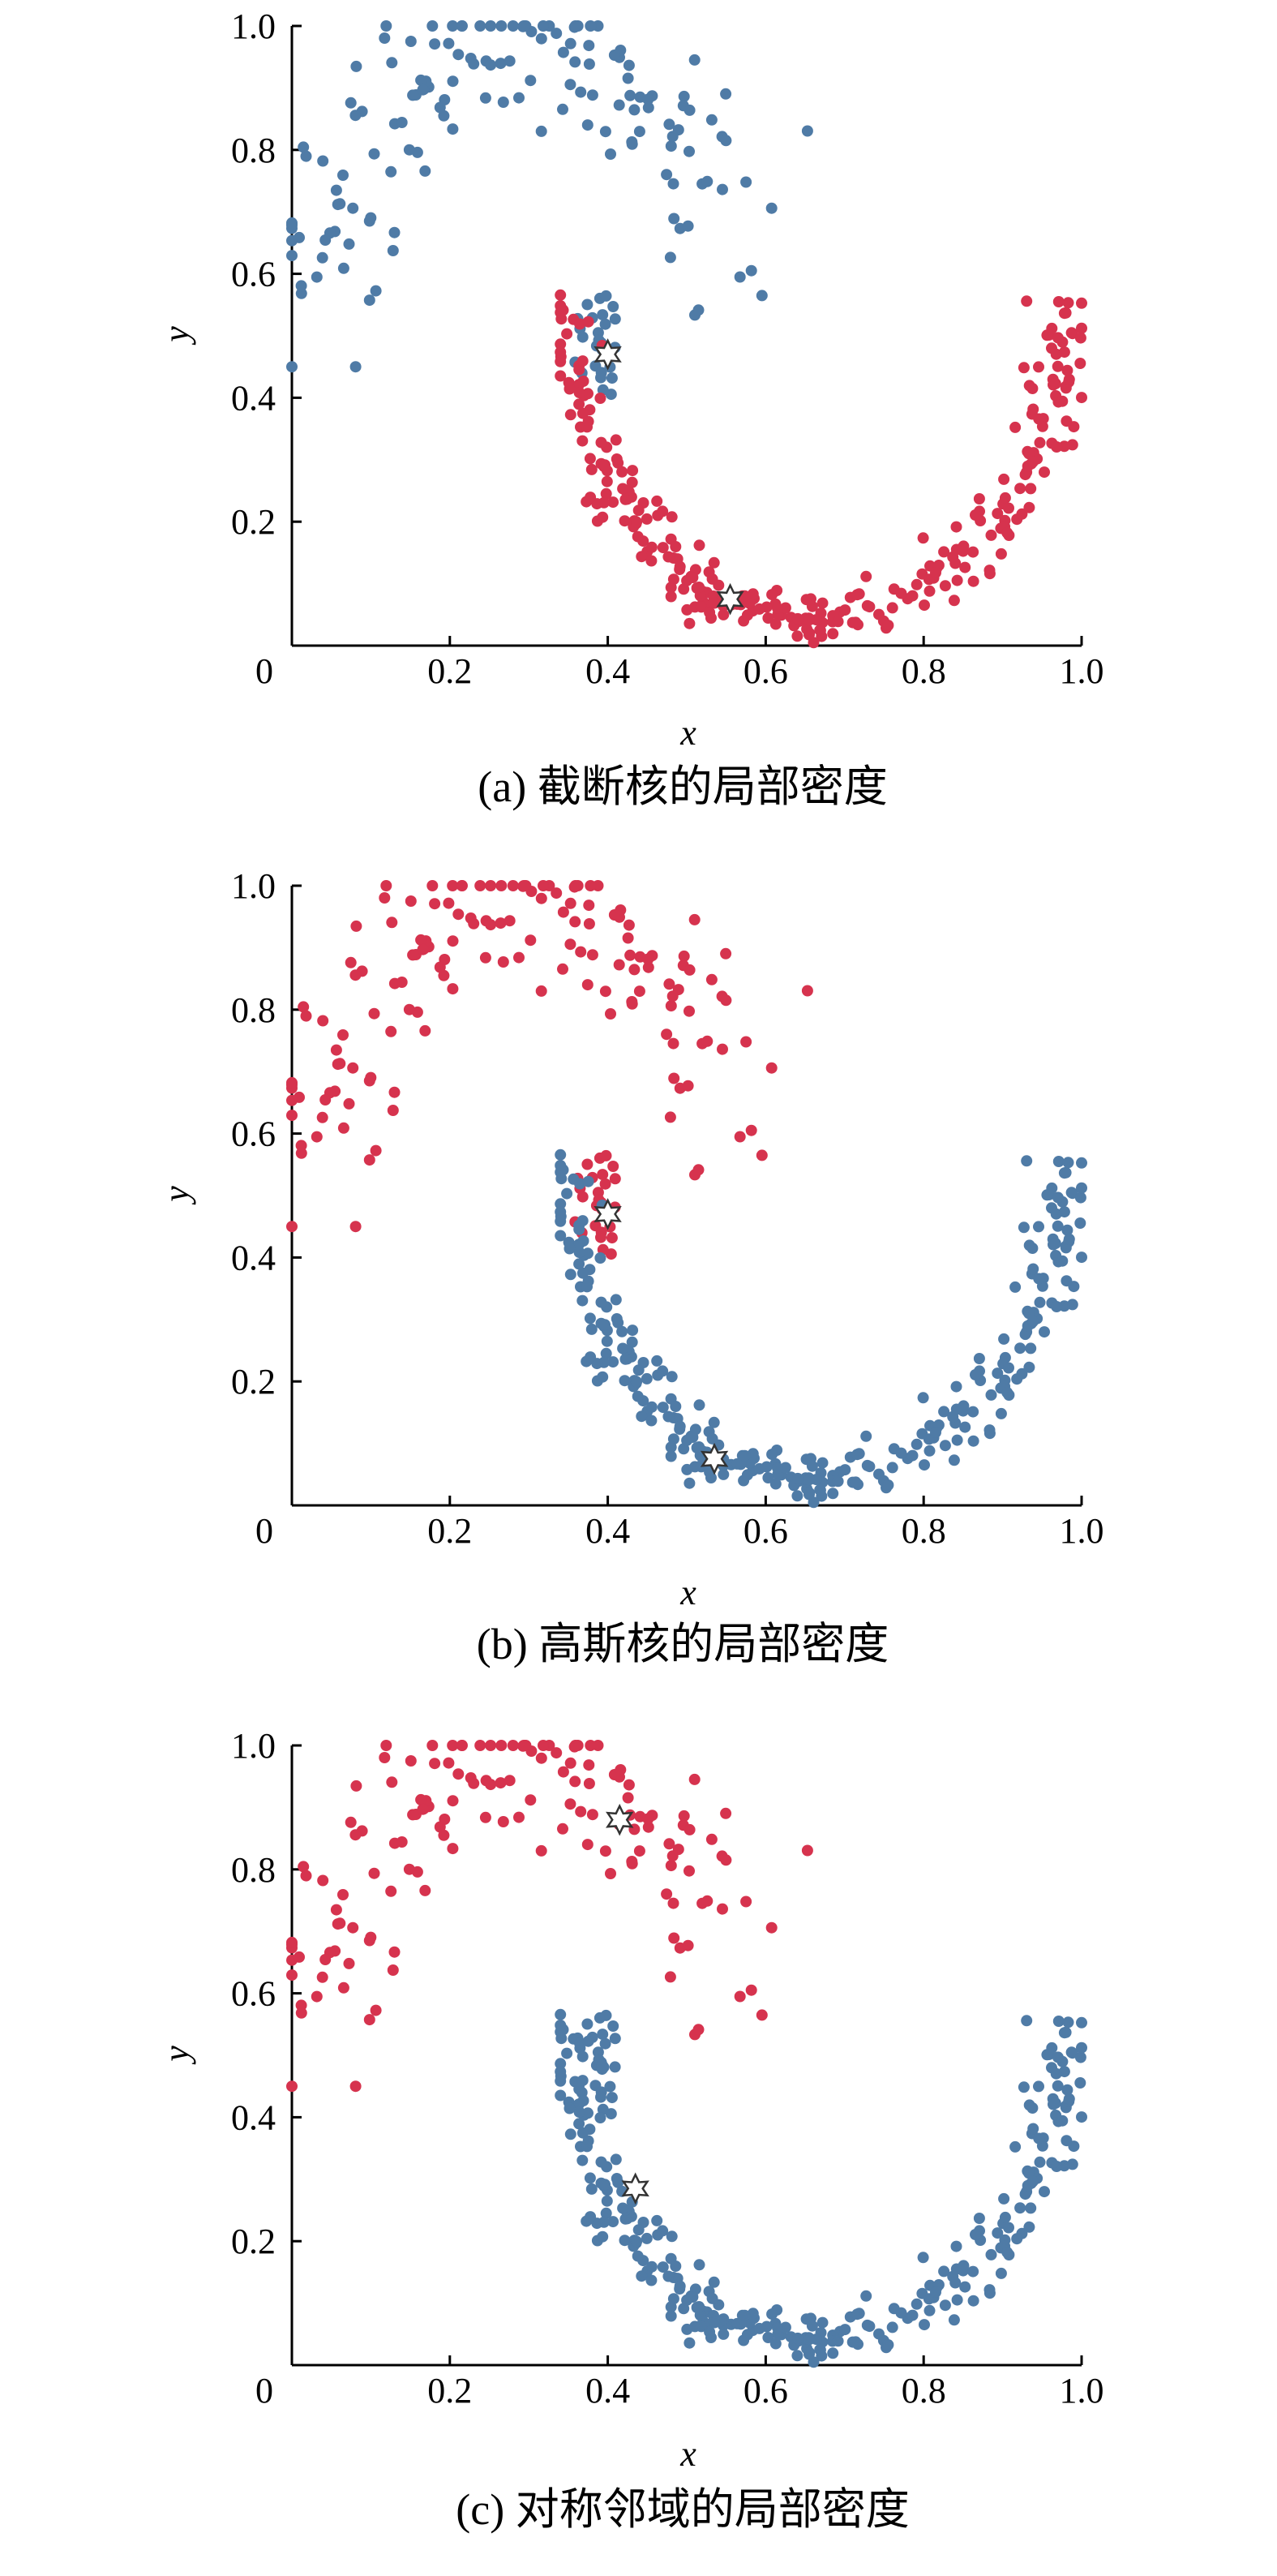  I want to click on y-tick-label: 1.0, so click(254, 886).